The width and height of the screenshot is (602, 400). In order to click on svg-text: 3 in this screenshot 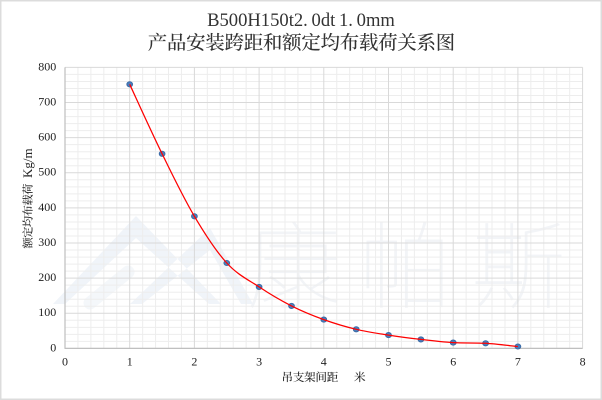, I will do `click(259, 361)`.